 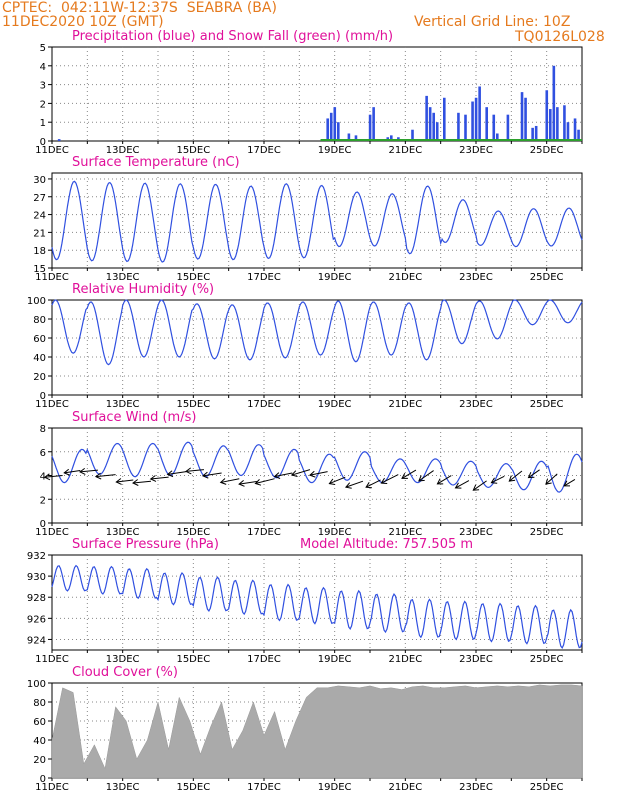 I want to click on y-tick-label: 100, so click(x=36, y=301).